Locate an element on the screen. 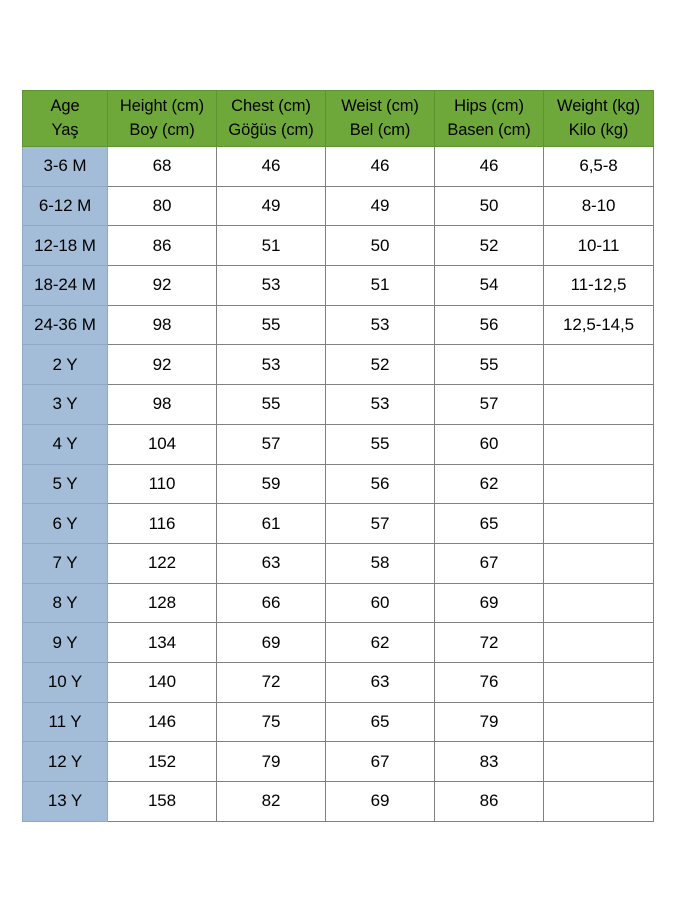 This screenshot has width=675, height=900. cell-waist: 57 is located at coordinates (380, 523).